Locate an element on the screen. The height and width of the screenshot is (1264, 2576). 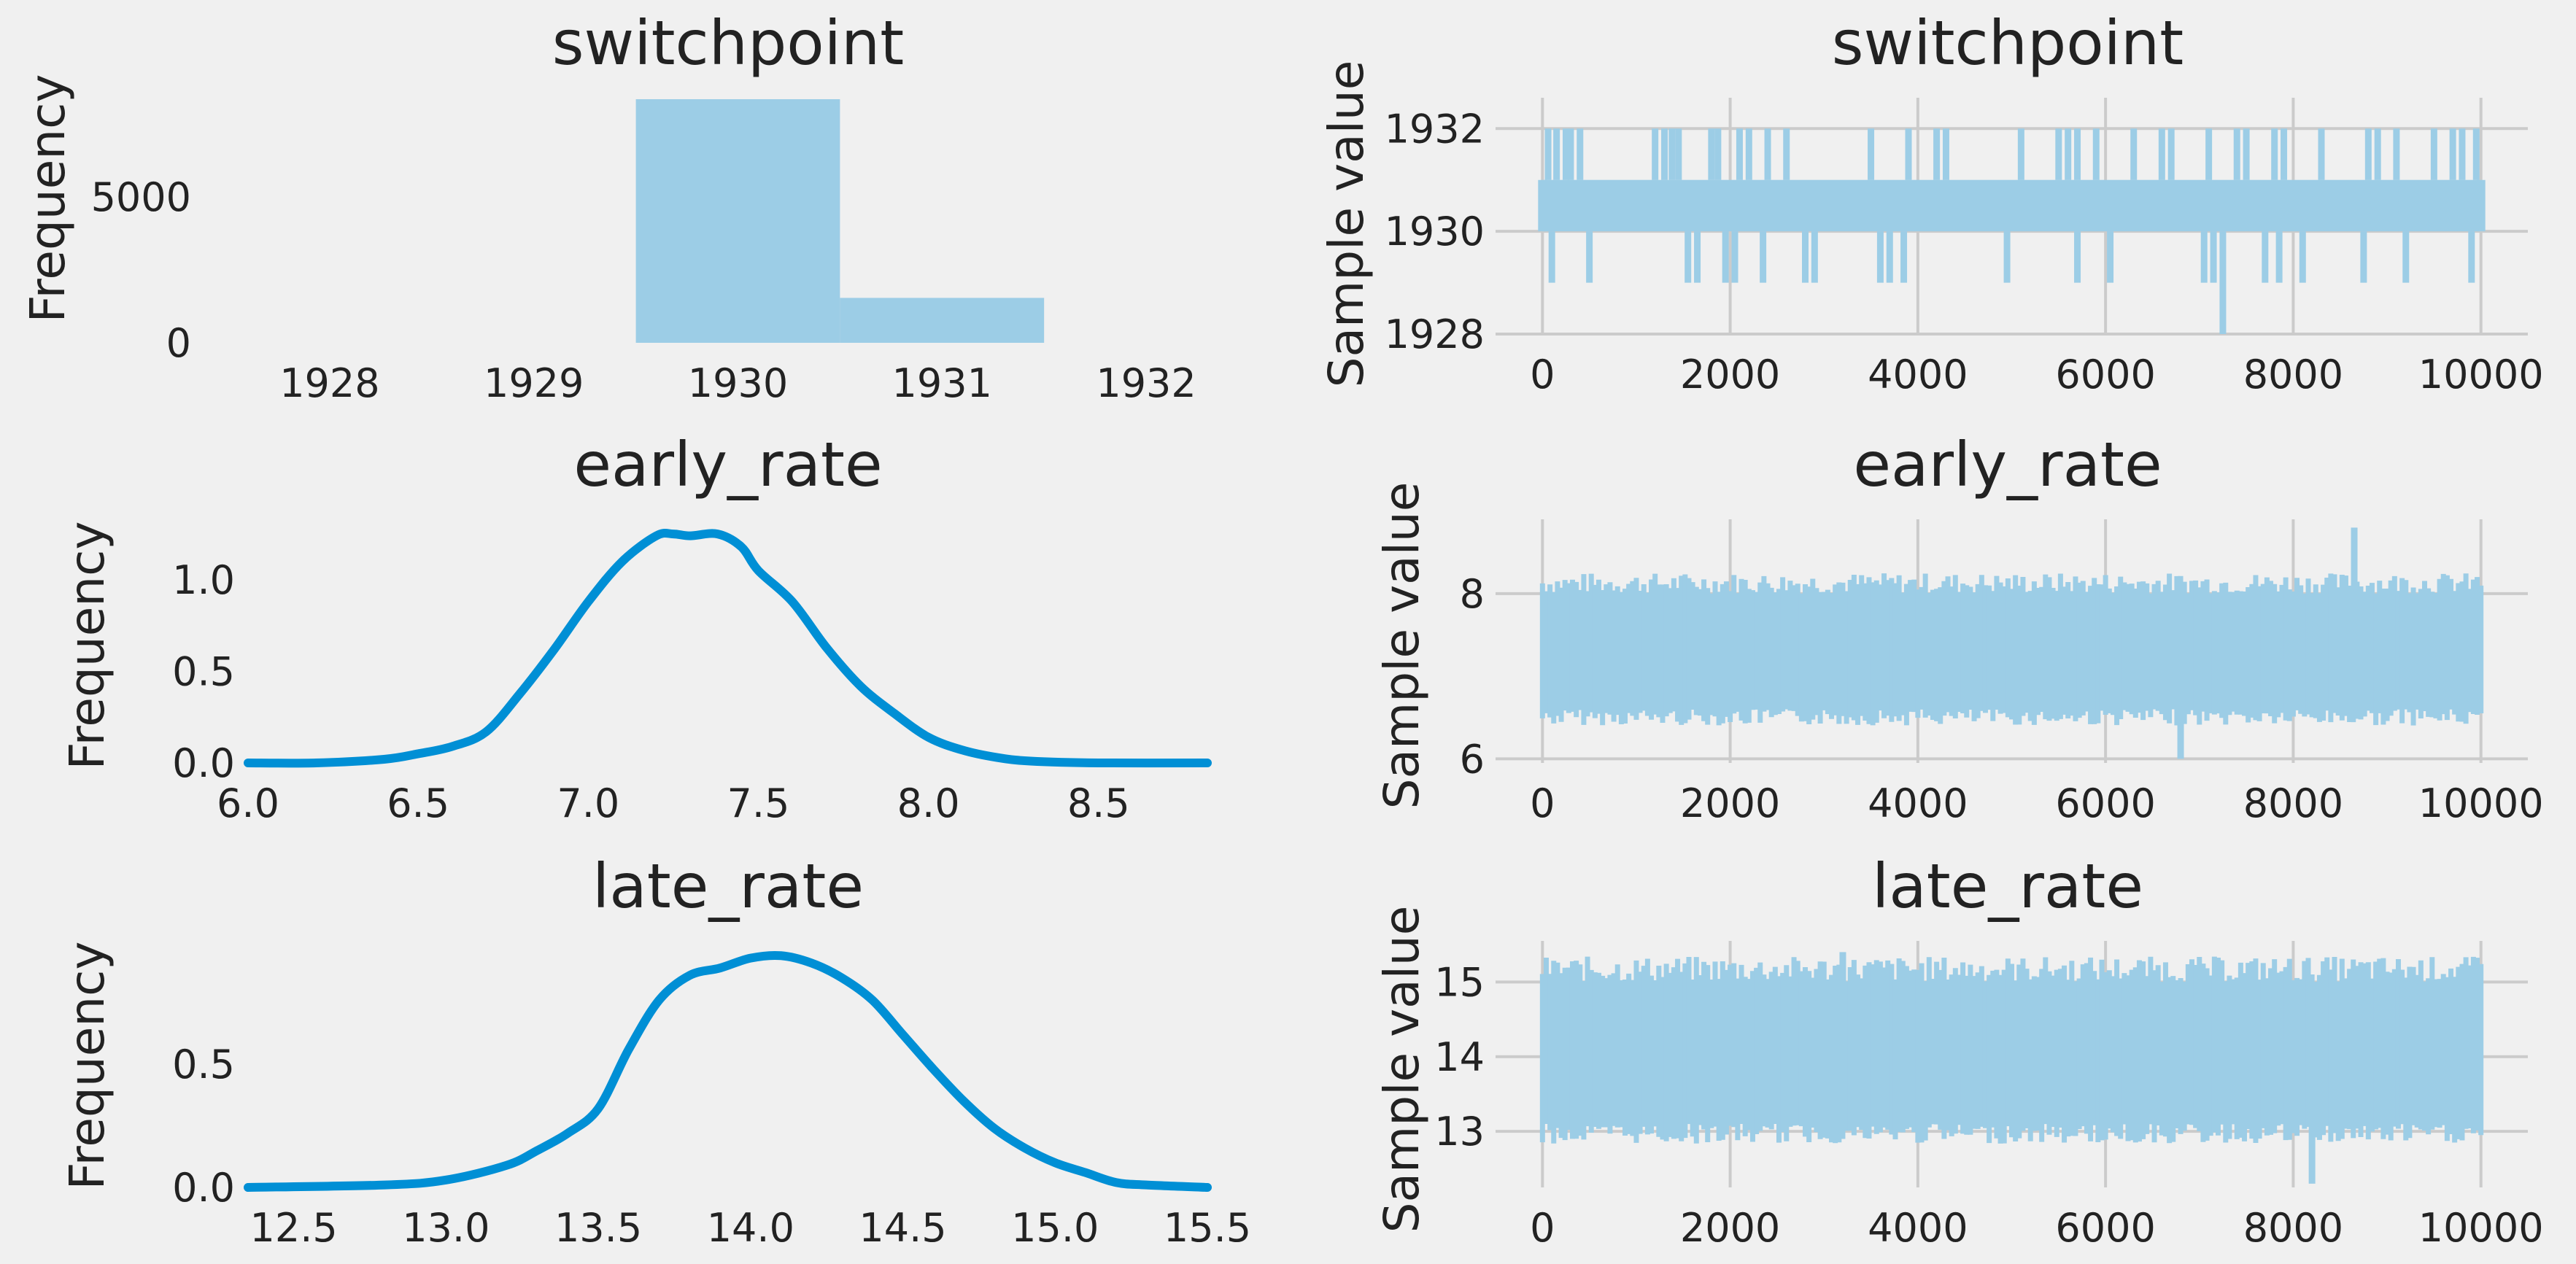
plot-area: 12.5 13.0 13.5 14.0 14.5 15.0 15.5 0.0 0.5 is located at coordinates (711, 1100).